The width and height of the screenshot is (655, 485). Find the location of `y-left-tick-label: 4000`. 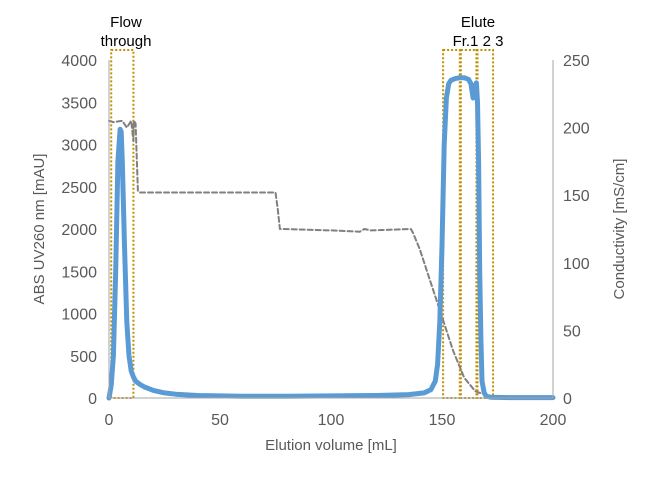

y-left-tick-label: 4000 is located at coordinates (79, 61).